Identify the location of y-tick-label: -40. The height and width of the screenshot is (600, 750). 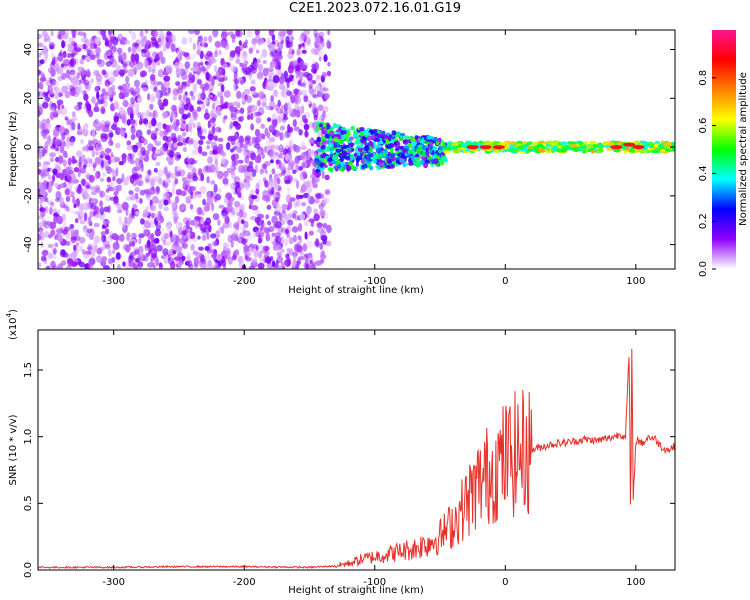
(28, 244).